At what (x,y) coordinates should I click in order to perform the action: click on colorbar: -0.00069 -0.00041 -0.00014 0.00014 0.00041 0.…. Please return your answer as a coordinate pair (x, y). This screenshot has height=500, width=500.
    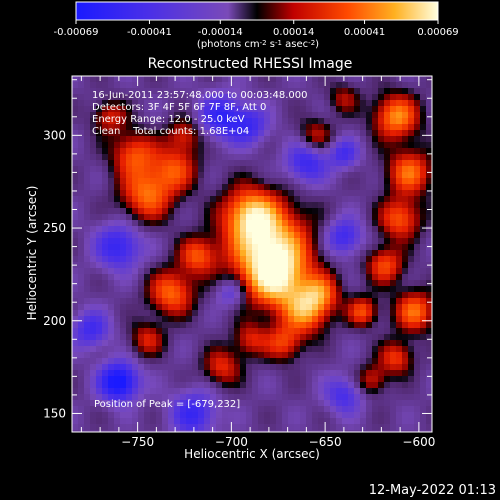
    Looking at the image, I should click on (256, 25).